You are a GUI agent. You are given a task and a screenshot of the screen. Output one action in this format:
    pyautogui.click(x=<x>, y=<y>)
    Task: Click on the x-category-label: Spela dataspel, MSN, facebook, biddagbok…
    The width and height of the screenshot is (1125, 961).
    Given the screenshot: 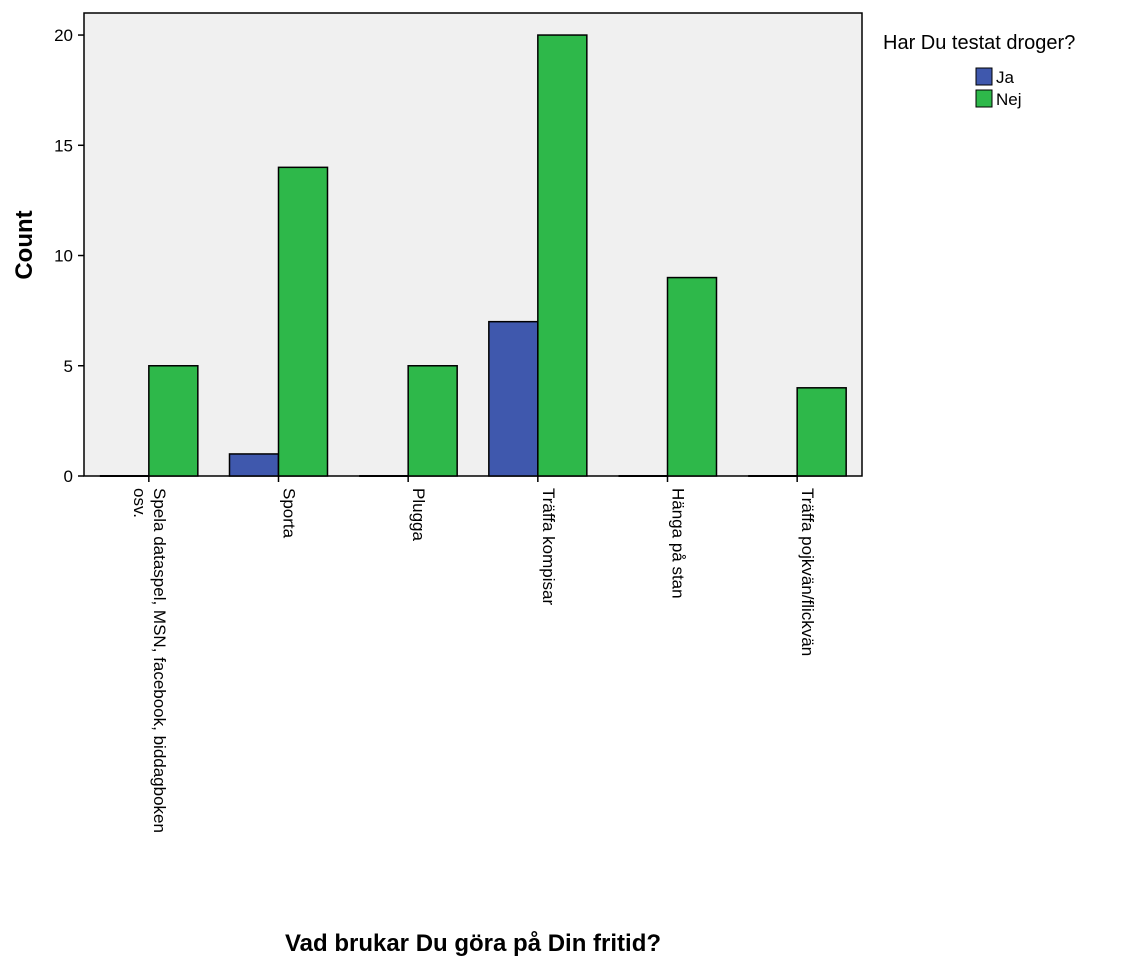 What is the action you would take?
    pyautogui.click(x=159, y=660)
    